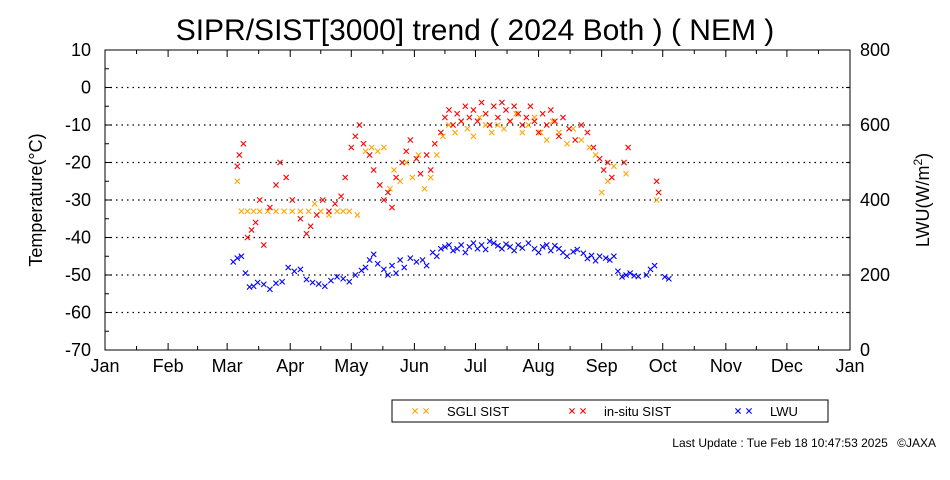 The height and width of the screenshot is (480, 950). I want to click on legend: SGLI SIST in-situ SIST LWU, so click(610, 411).